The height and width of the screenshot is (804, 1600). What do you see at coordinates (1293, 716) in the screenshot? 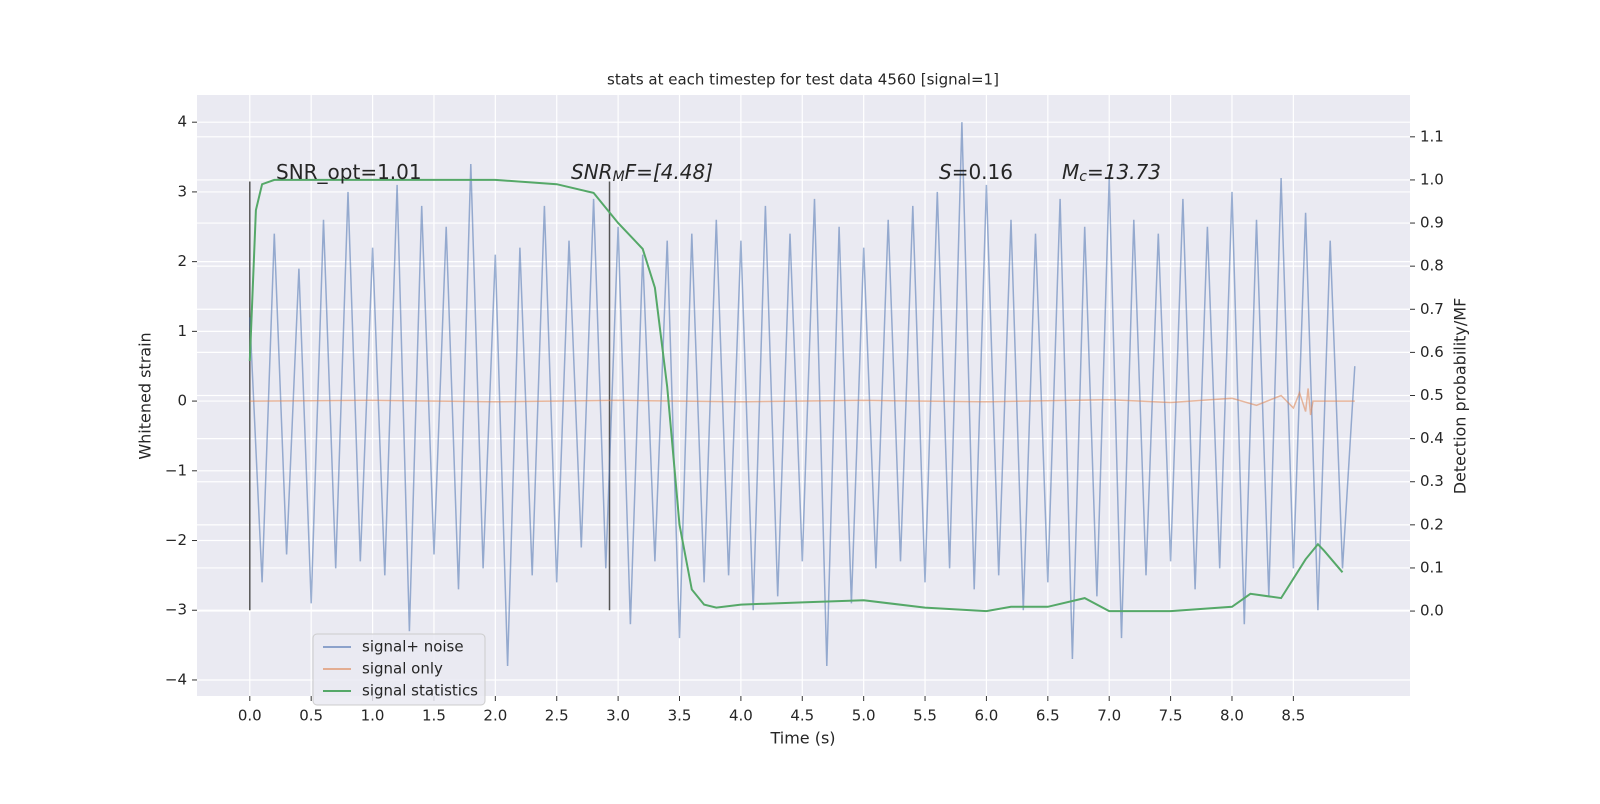
I see `x-tick-label: 8.5` at bounding box center [1293, 716].